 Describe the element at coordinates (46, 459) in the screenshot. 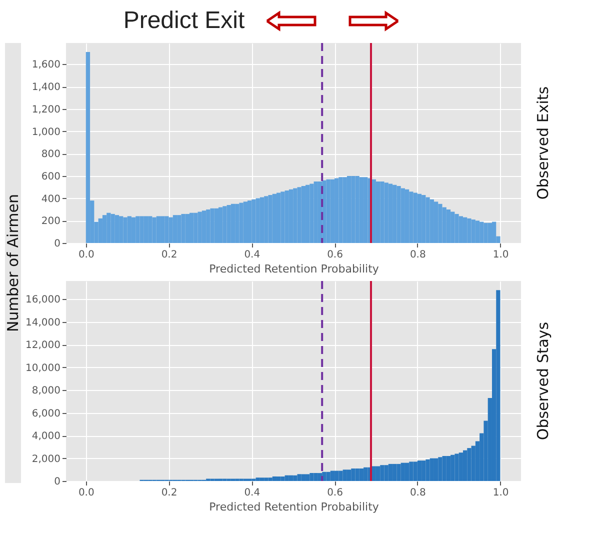

I see `y-tick-label: 2,000` at that location.